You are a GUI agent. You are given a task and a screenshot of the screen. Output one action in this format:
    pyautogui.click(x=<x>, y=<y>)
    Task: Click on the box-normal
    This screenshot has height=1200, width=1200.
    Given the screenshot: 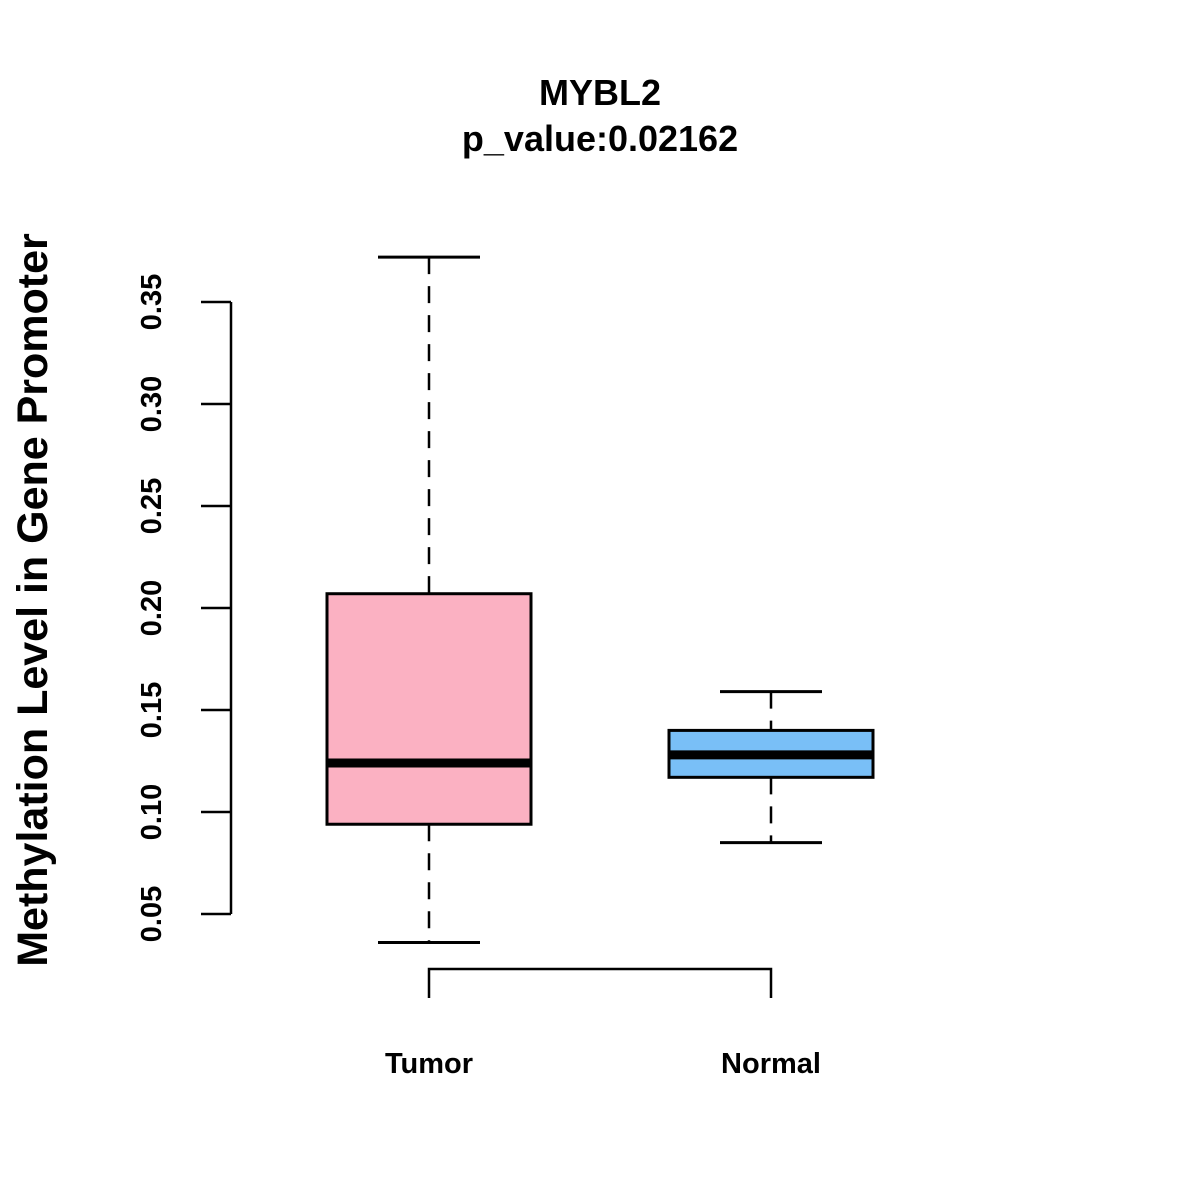 What is the action you would take?
    pyautogui.click(x=771, y=767)
    